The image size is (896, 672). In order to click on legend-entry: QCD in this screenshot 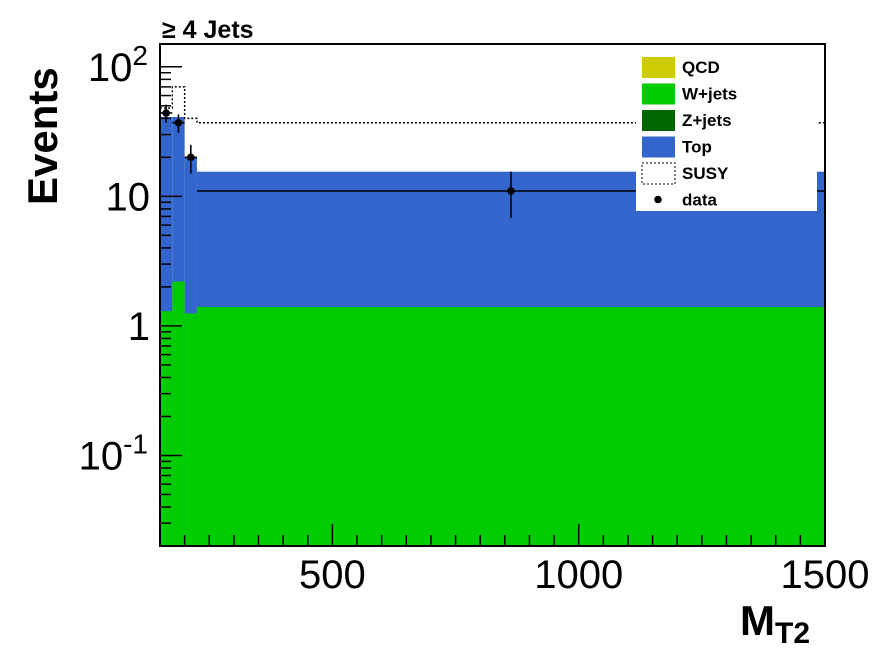, I will do `click(681, 67)`.